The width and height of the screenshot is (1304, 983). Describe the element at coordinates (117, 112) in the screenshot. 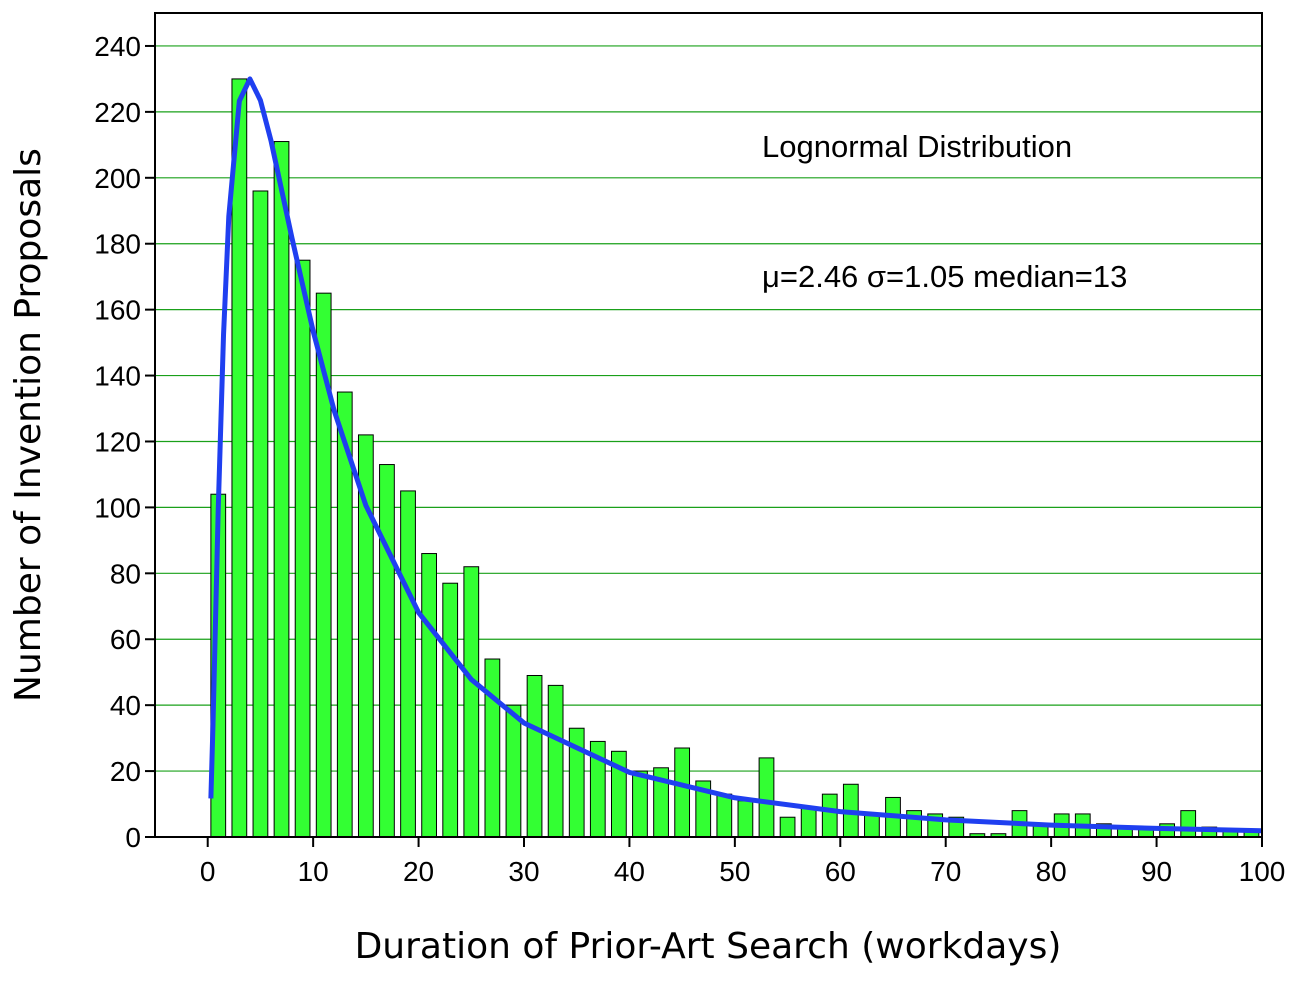

I see `y-tick-label: 220` at that location.